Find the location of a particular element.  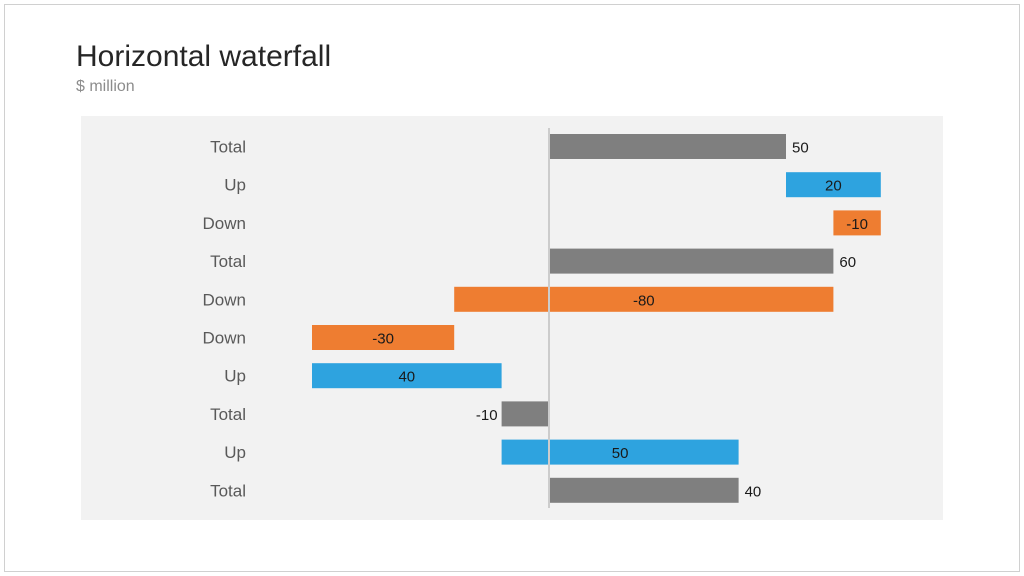

chart-title: Horizontal waterfall is located at coordinates (204, 56).